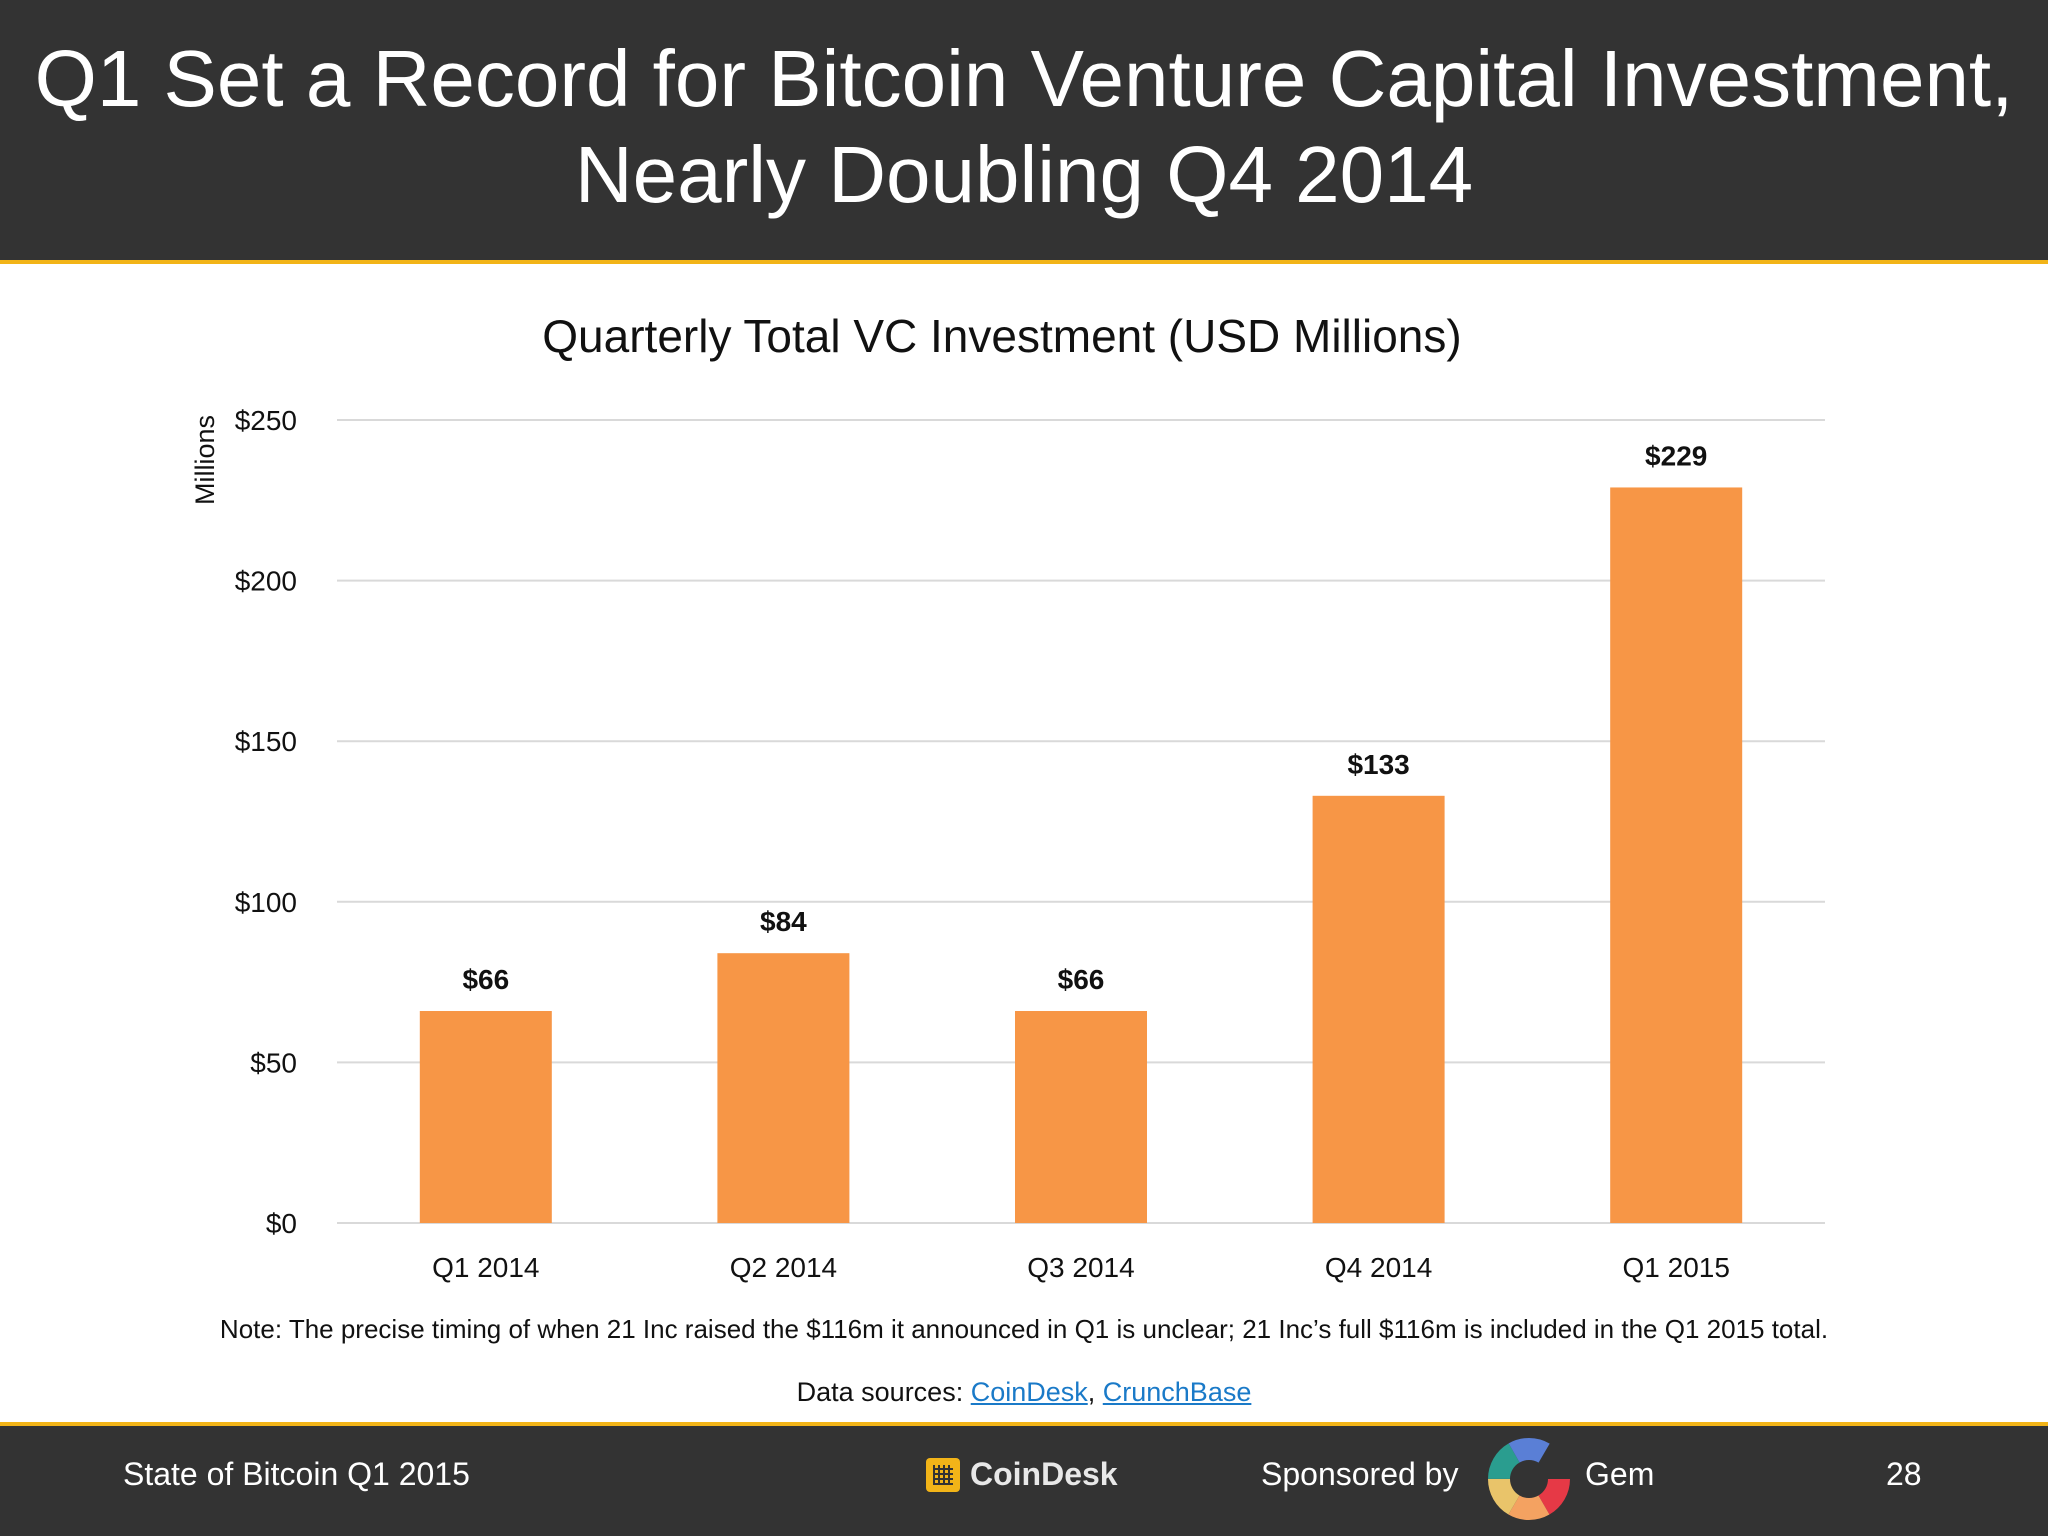 The image size is (2048, 1536). What do you see at coordinates (1529, 1479) in the screenshot?
I see `gem-logo-icon` at bounding box center [1529, 1479].